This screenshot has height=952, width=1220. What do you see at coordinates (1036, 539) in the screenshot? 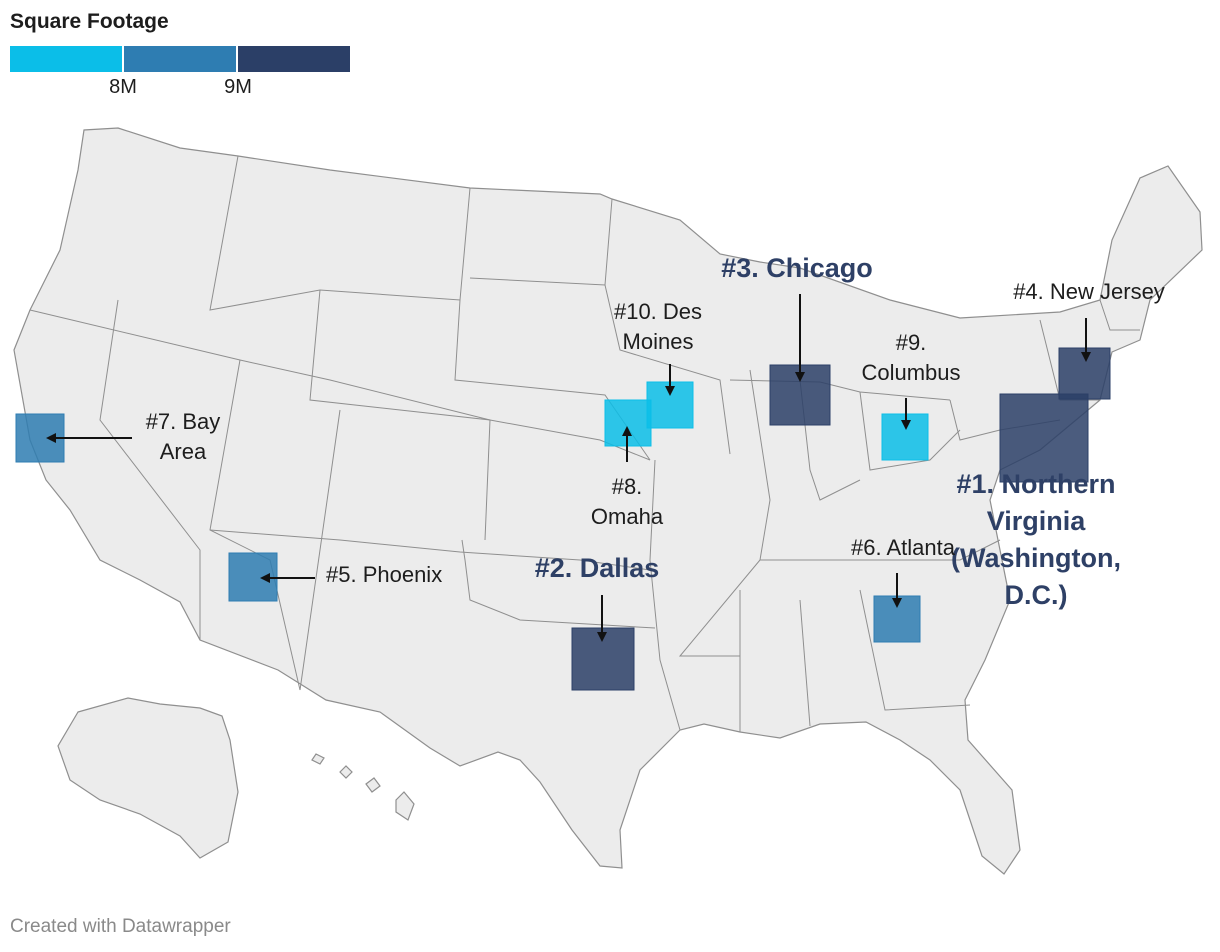
I see `label-northern-virginia-washington-d-c: #1. Northern Virginia (Washington, D.C.)` at bounding box center [1036, 539].